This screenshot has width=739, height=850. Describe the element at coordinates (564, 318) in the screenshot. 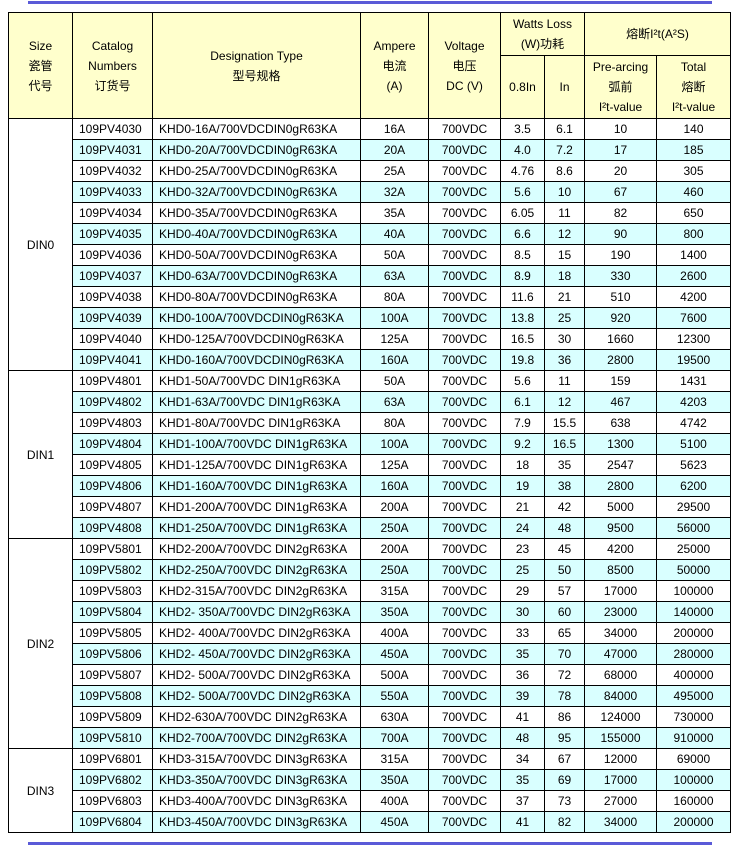

I see `loss-in: 25` at that location.